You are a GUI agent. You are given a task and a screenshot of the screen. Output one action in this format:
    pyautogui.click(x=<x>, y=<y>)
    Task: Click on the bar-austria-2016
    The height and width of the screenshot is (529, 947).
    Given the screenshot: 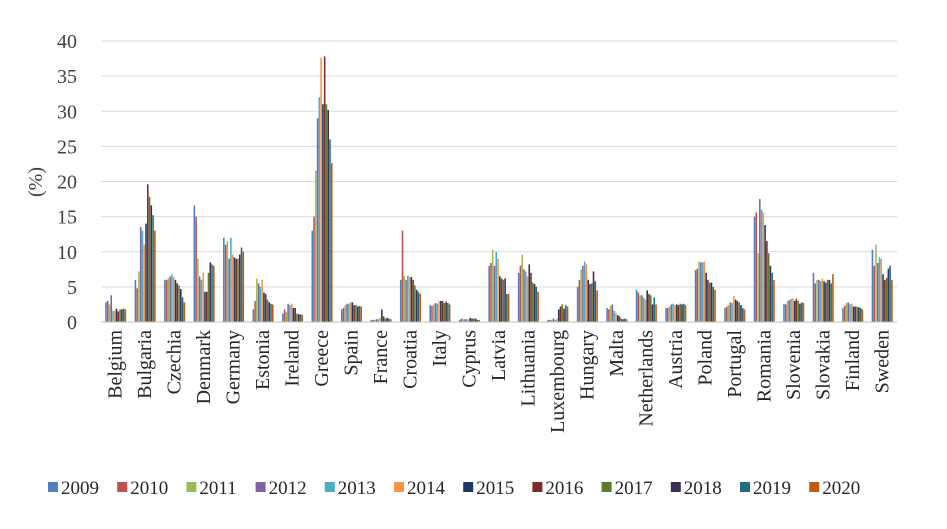 What is the action you would take?
    pyautogui.click(x=678, y=313)
    